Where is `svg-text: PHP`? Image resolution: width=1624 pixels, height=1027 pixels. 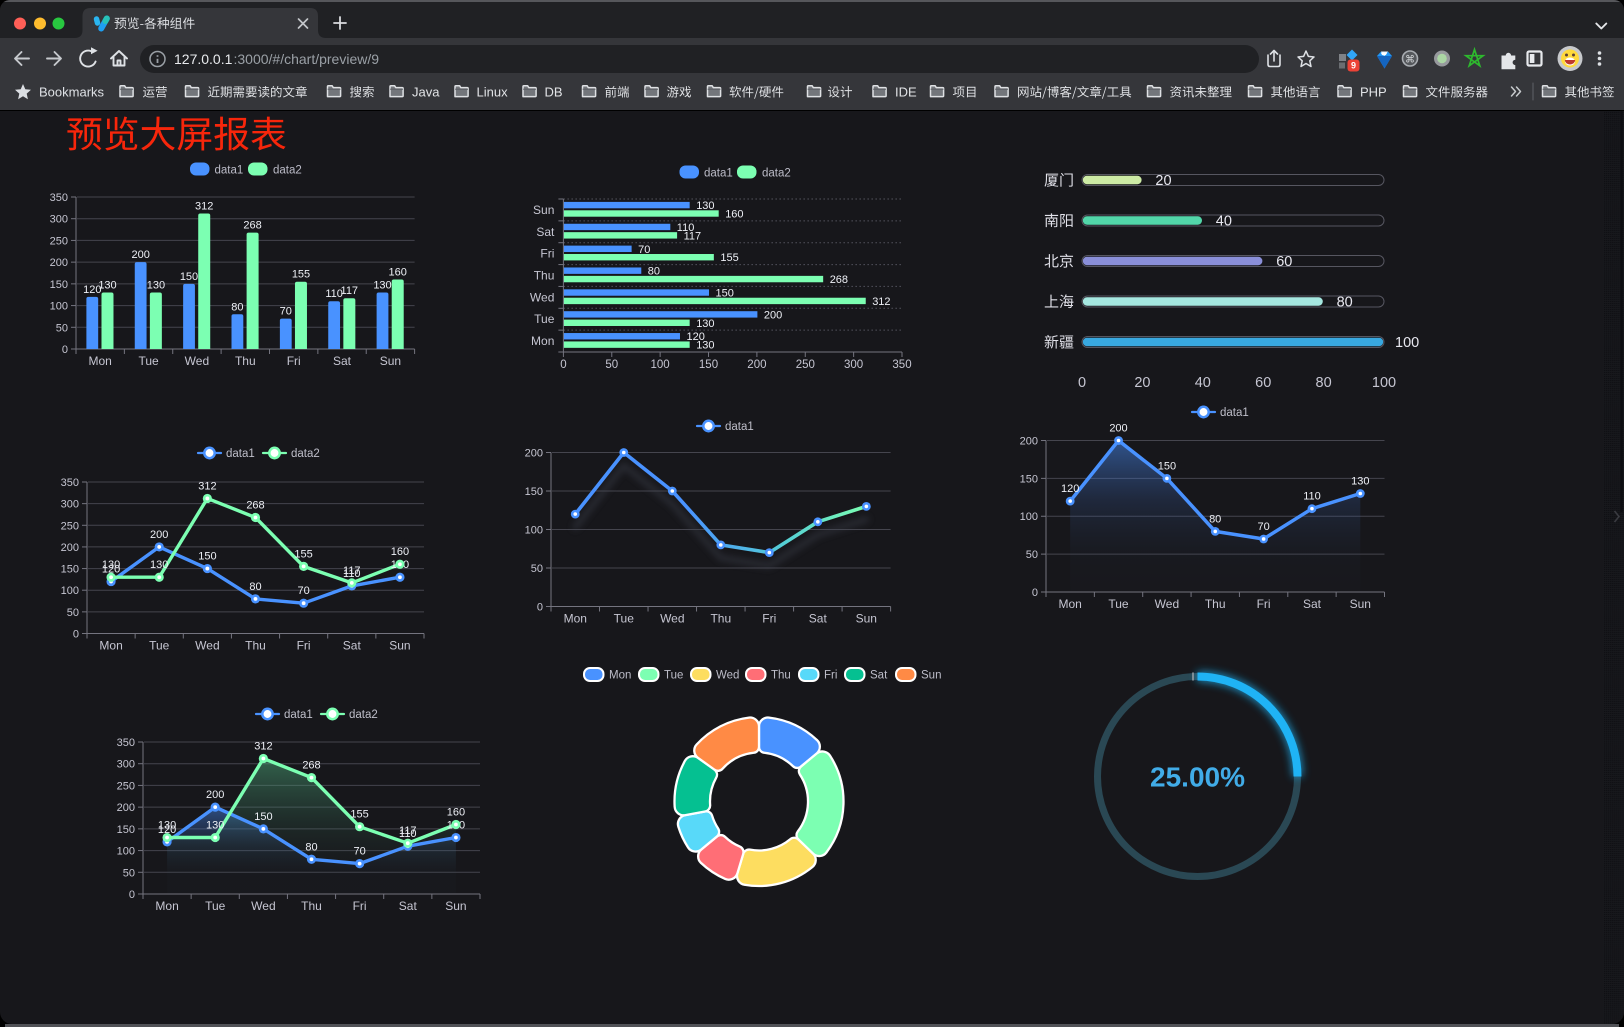 svg-text: PHP is located at coordinates (1373, 92).